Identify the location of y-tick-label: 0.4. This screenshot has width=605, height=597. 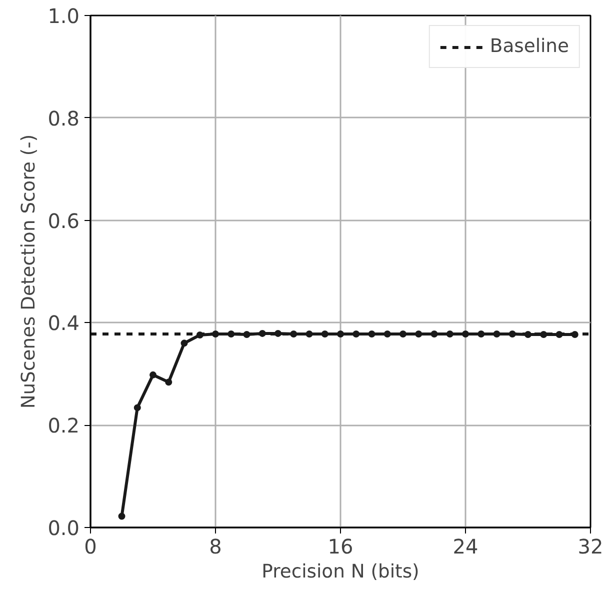
(64, 323).